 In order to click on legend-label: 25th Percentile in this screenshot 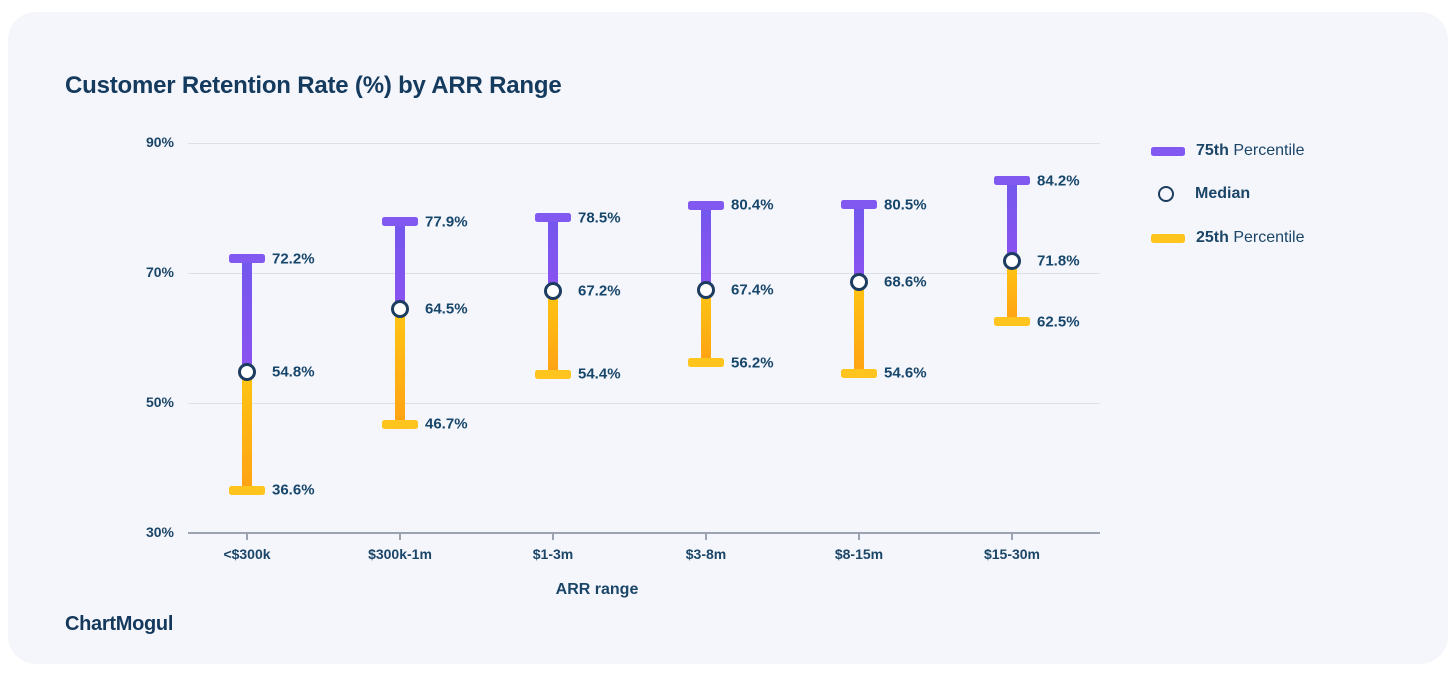, I will do `click(1250, 237)`.